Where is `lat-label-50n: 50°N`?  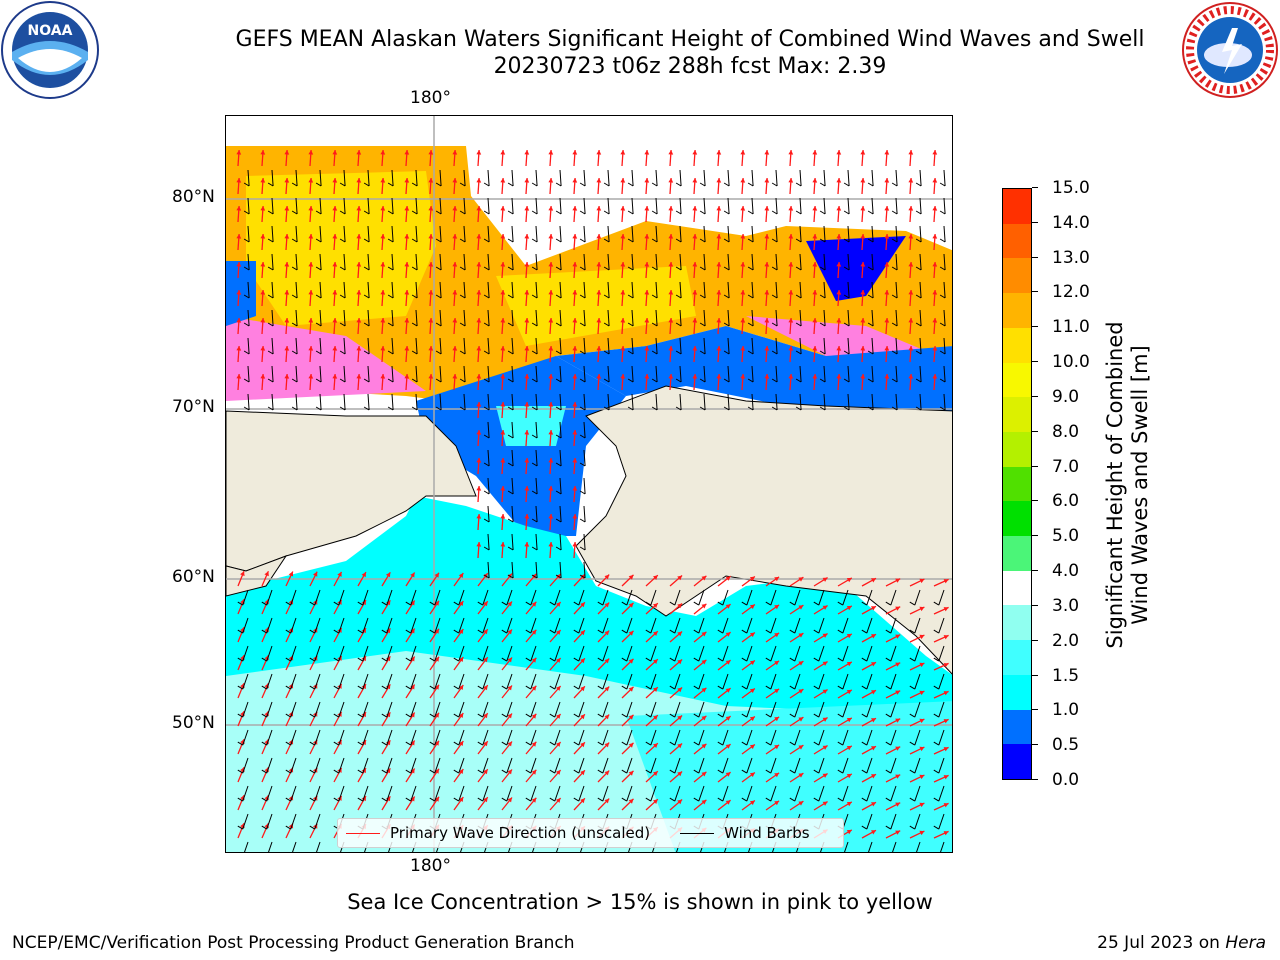 lat-label-50n: 50°N is located at coordinates (193, 723).